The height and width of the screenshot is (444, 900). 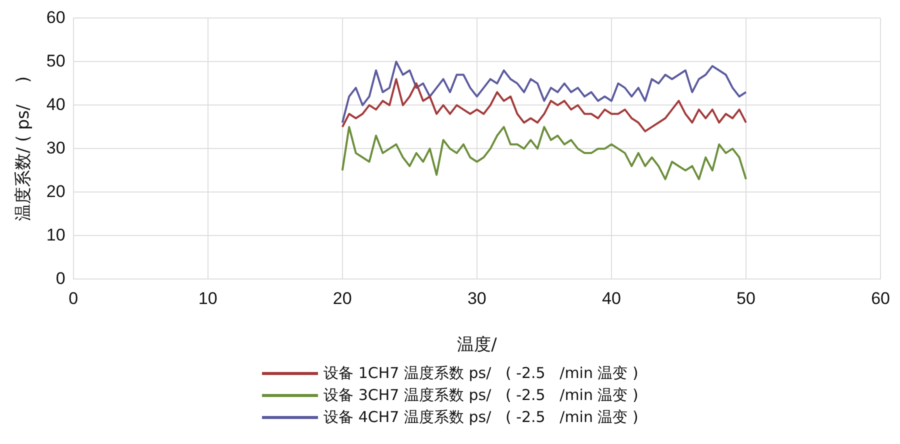 What do you see at coordinates (476, 298) in the screenshot?
I see `x-tick-label: 30` at bounding box center [476, 298].